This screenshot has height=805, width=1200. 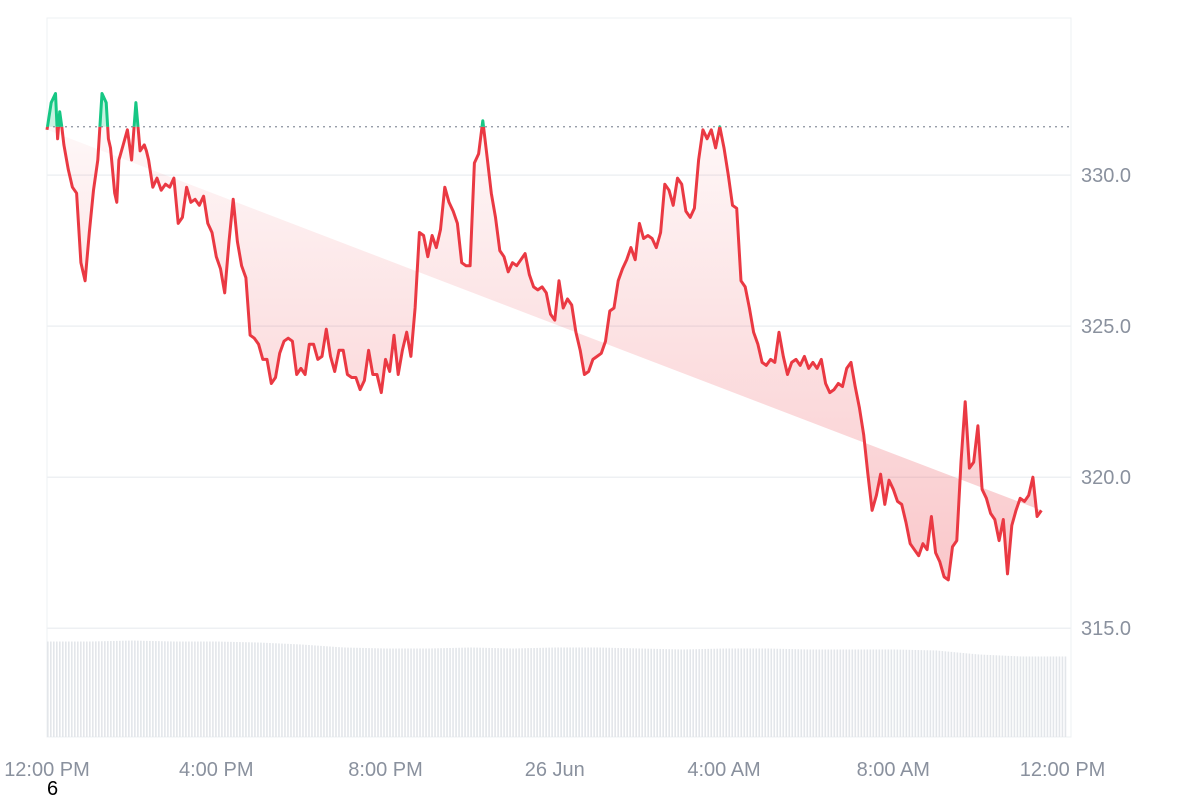 I want to click on x-tick-label: 4:00 PM, so click(x=216, y=770).